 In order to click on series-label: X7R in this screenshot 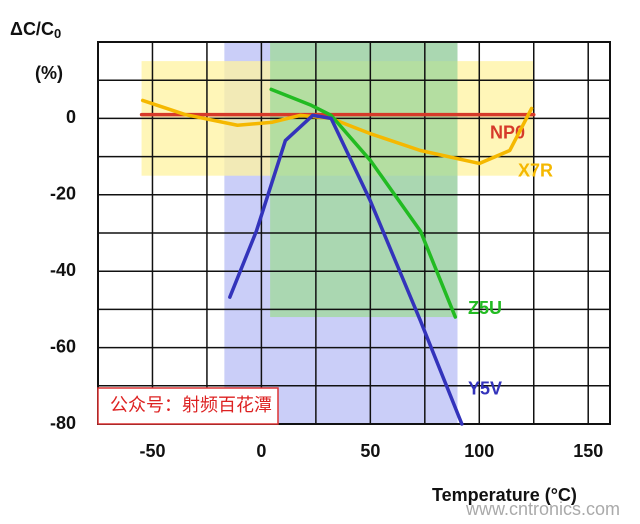, I will do `click(535, 171)`.